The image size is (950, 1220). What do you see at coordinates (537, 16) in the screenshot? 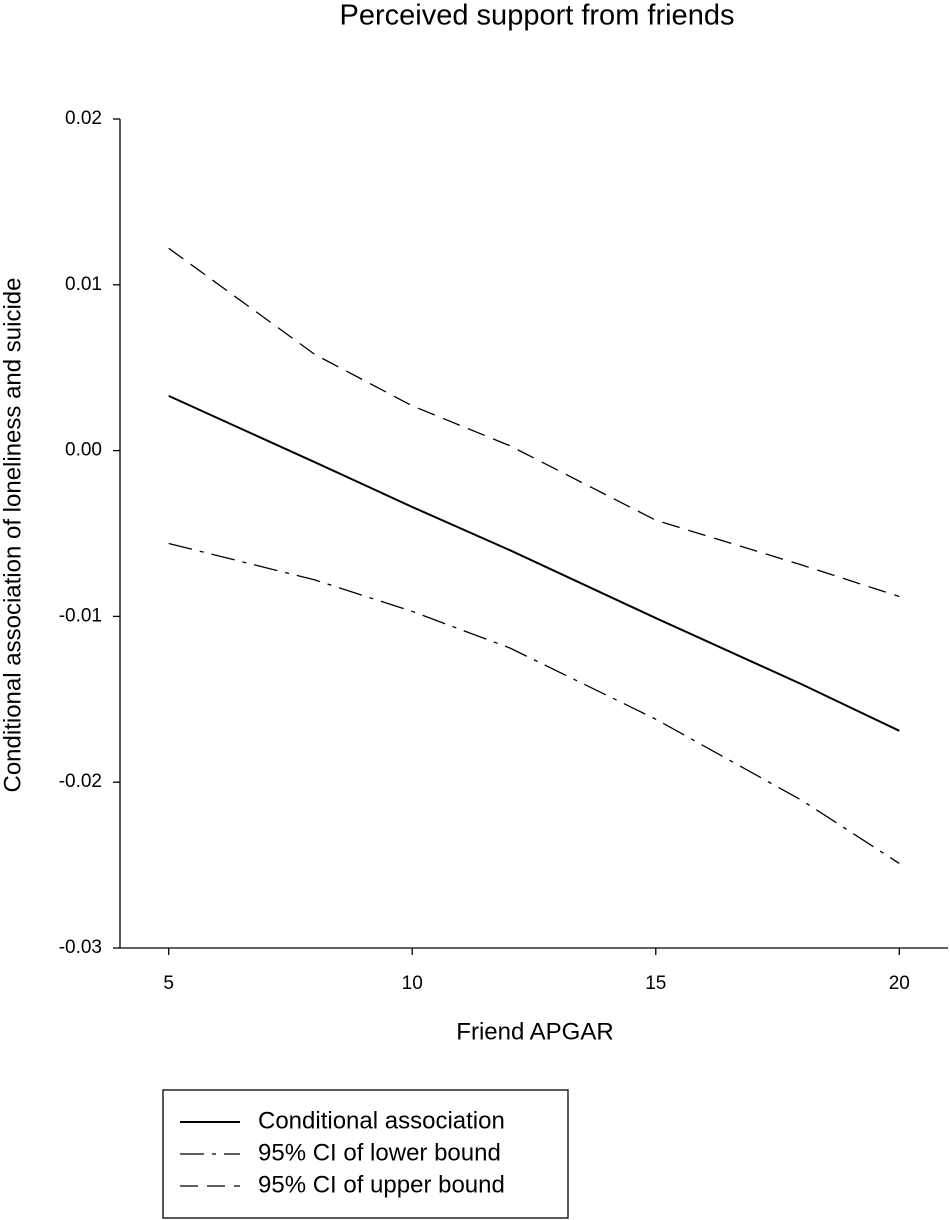
I see `chart-title: Perceived support from friends` at bounding box center [537, 16].